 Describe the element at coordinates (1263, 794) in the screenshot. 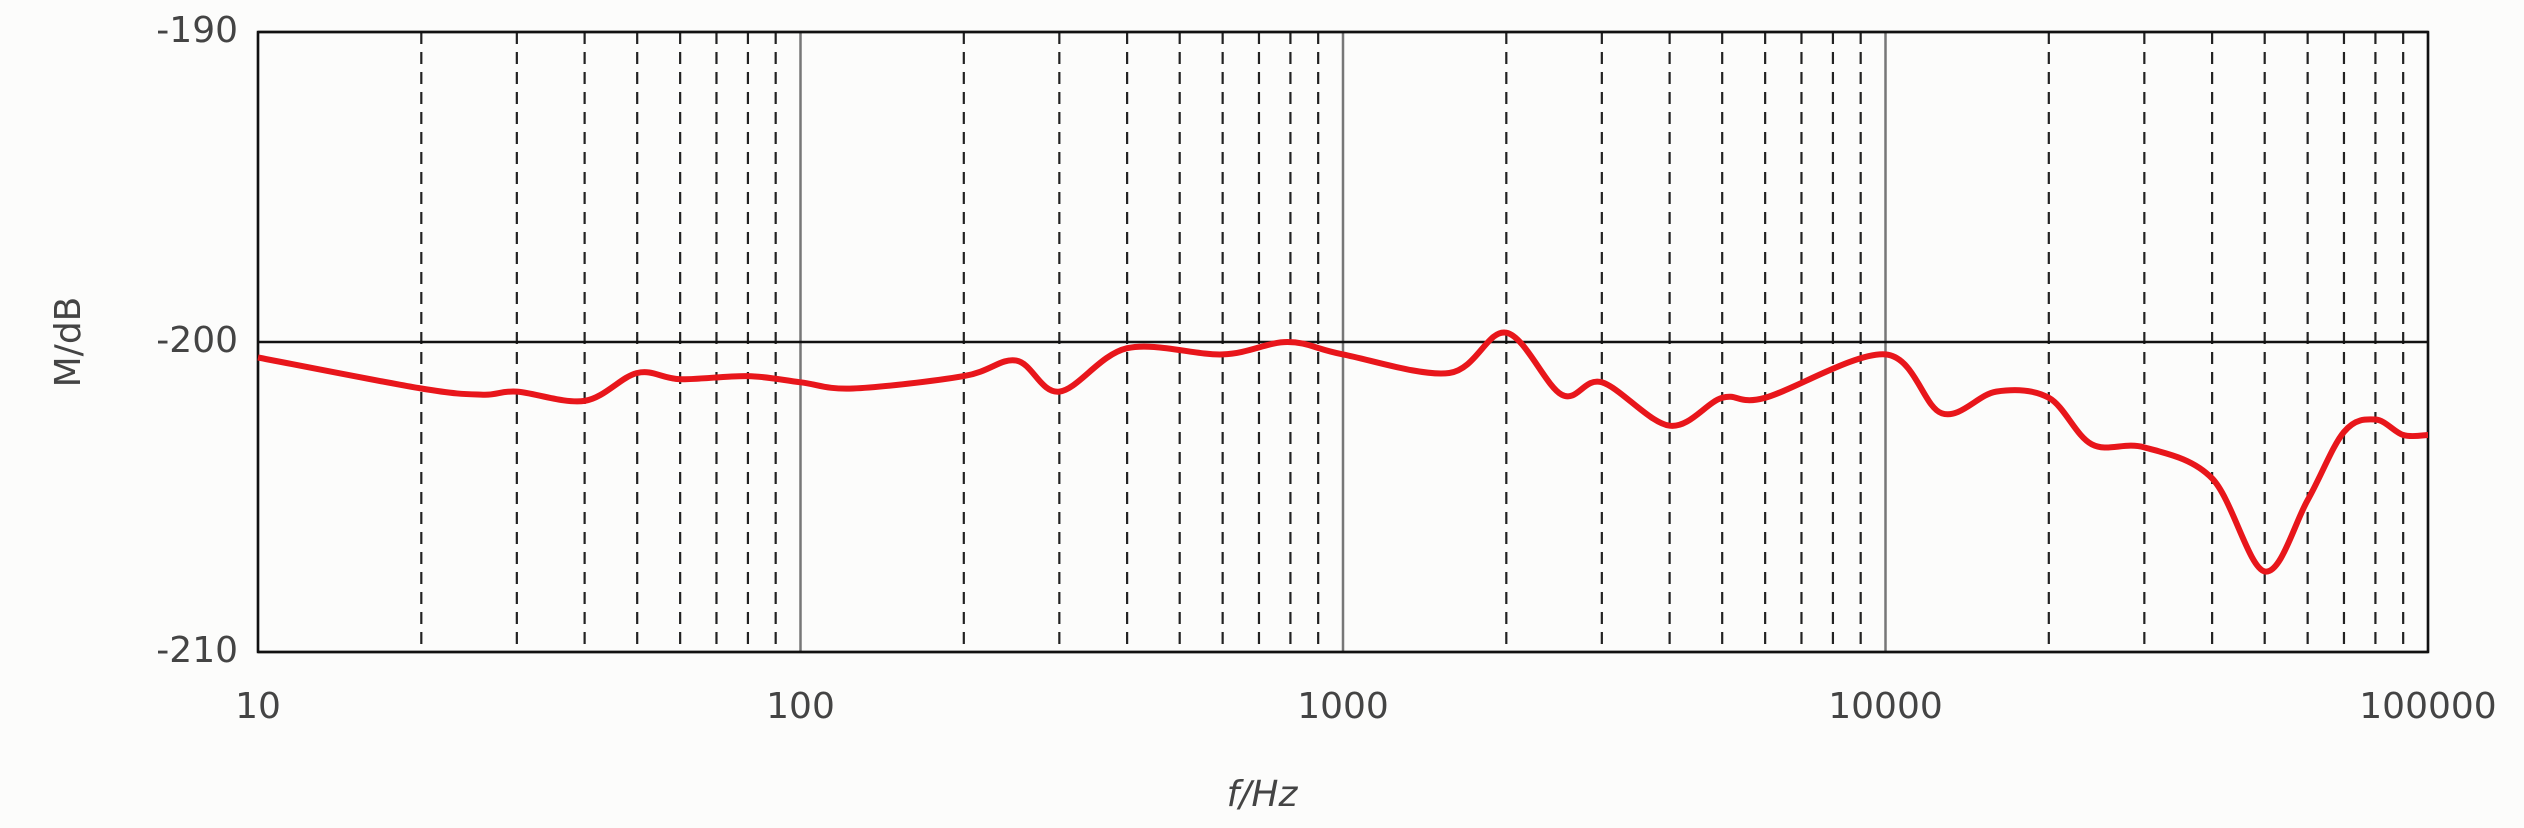

I see `x-axis-label: f/Hz` at that location.